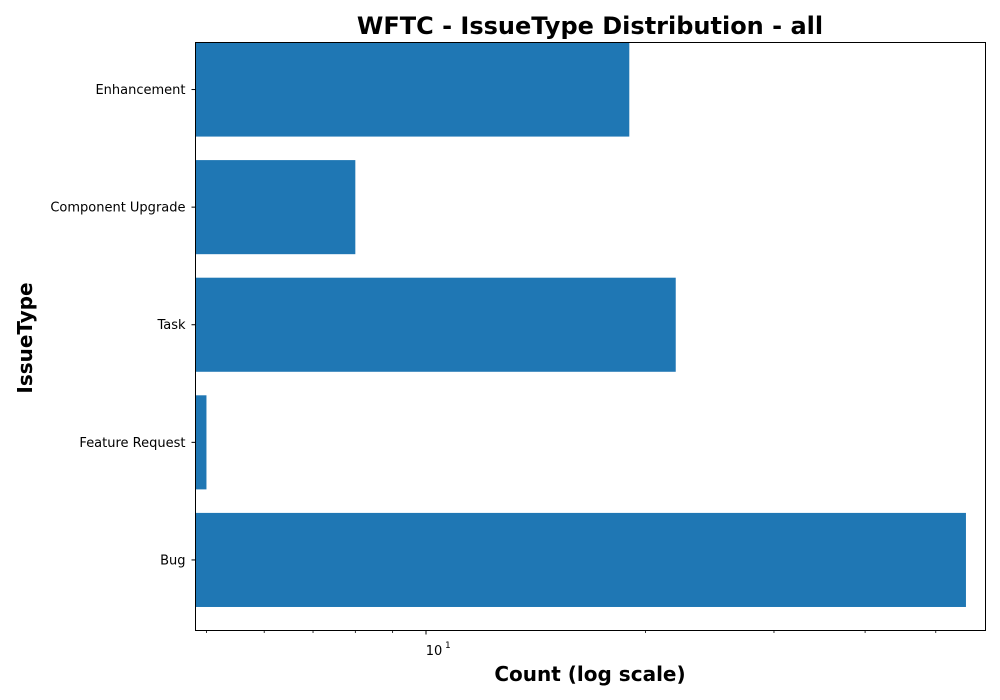  I want to click on y-axis-label: IssueType, so click(25, 337).